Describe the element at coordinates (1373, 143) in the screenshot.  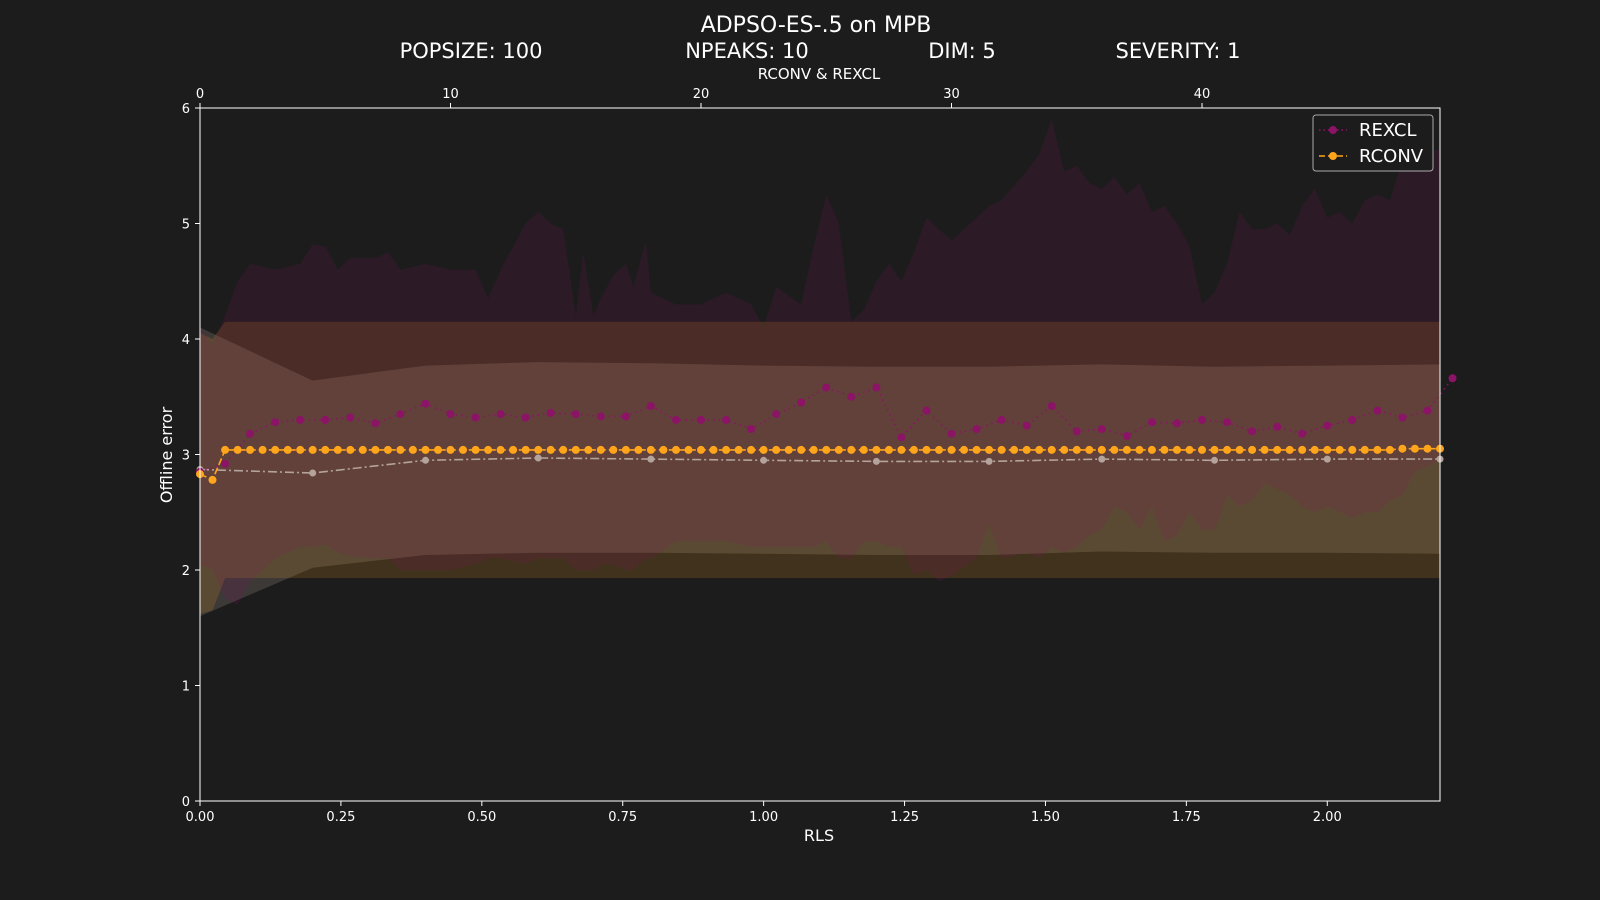
I see `legend: REXCL RCONV` at that location.